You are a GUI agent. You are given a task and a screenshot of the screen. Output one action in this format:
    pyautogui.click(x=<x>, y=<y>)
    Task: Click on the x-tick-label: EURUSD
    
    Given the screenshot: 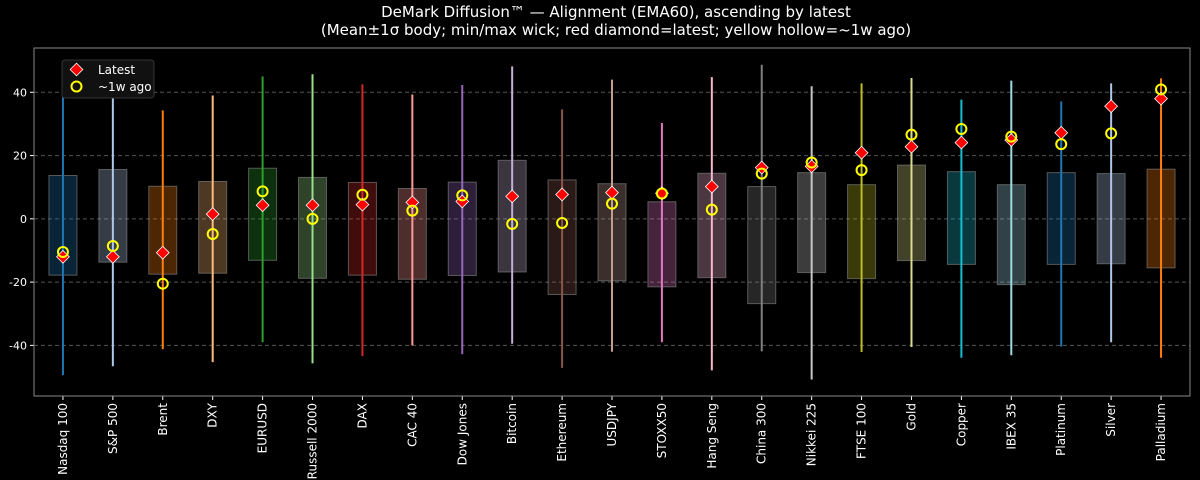 What is the action you would take?
    pyautogui.click(x=263, y=428)
    